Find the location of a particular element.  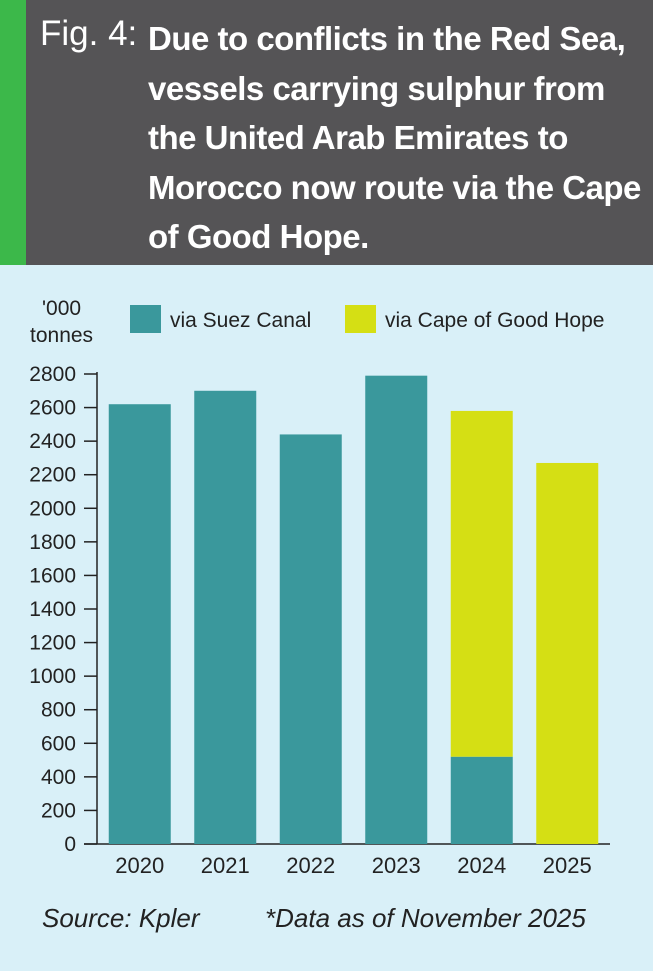

y-tick-label: 800 is located at coordinates (58, 710).